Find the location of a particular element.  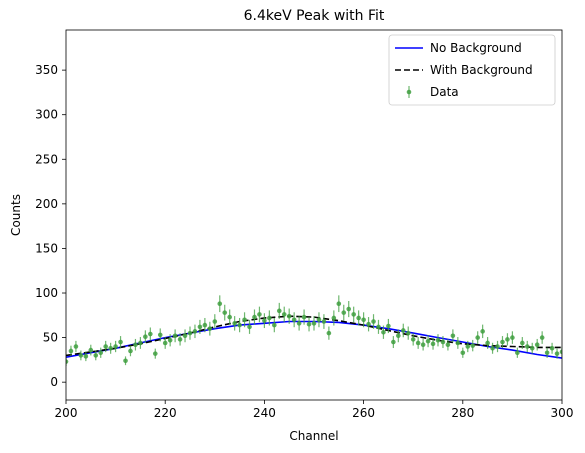

x-tick-label: 280 is located at coordinates (462, 413).